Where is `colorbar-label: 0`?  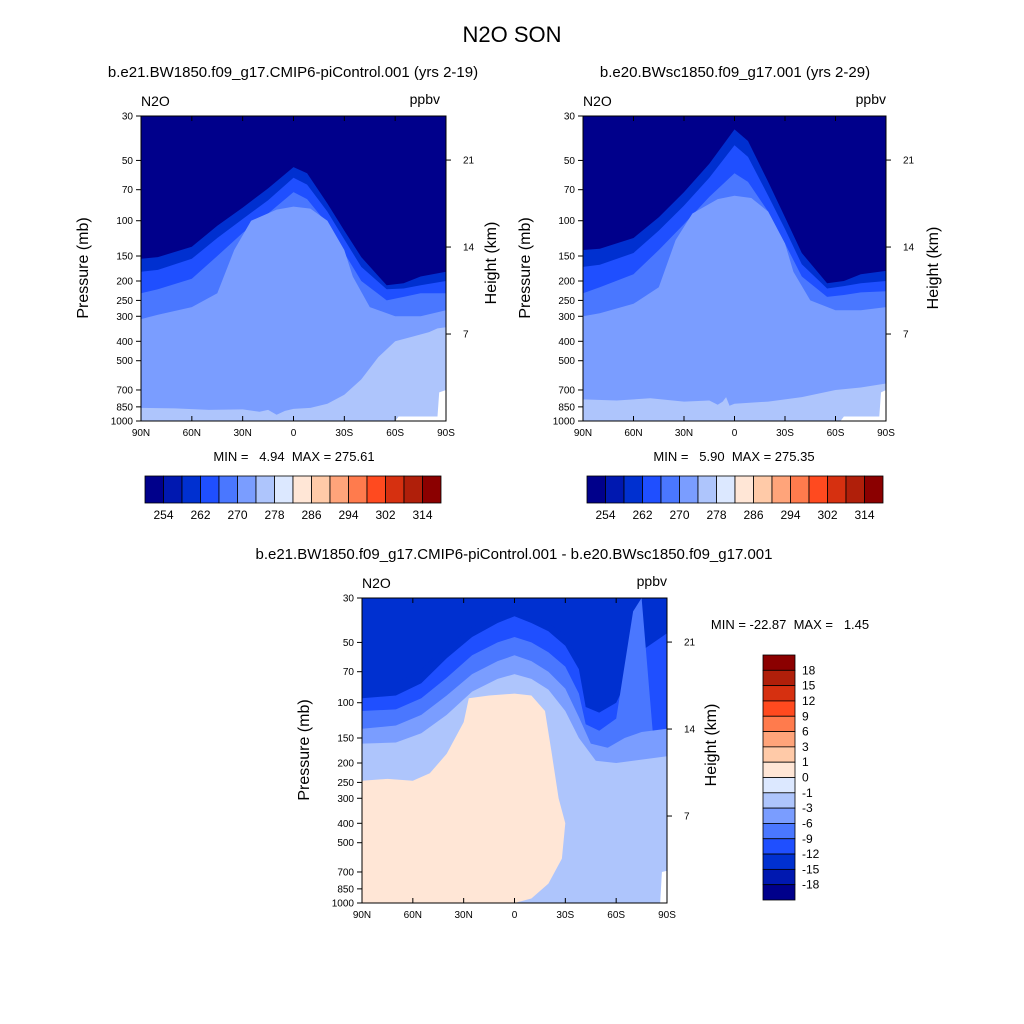
colorbar-label: 0 is located at coordinates (805, 778).